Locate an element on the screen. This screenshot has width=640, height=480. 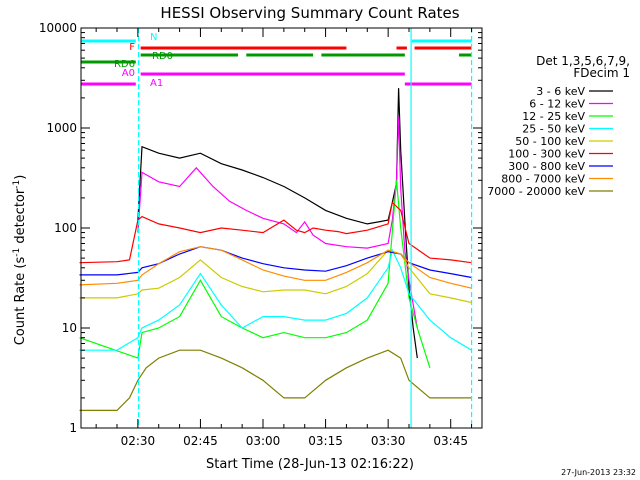
y-axis-label-end: ) is located at coordinates (20, 177).